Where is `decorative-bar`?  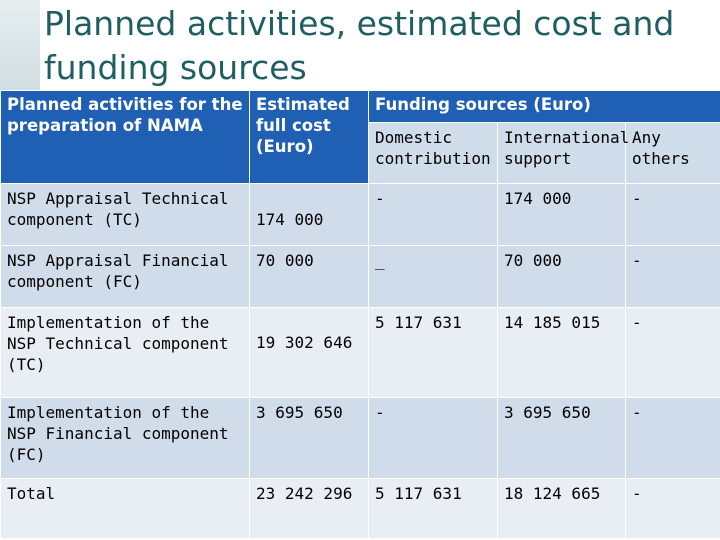 decorative-bar is located at coordinates (20, 47).